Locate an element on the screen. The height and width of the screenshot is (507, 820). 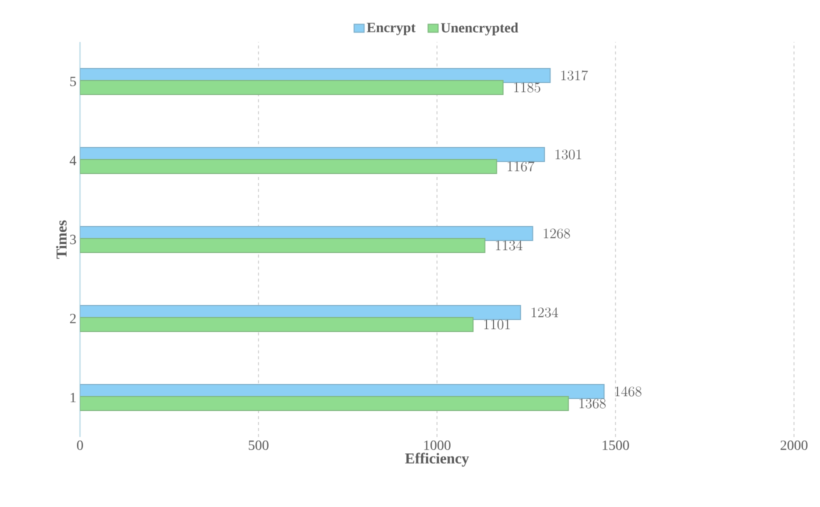
data-label: 1234 is located at coordinates (545, 312).